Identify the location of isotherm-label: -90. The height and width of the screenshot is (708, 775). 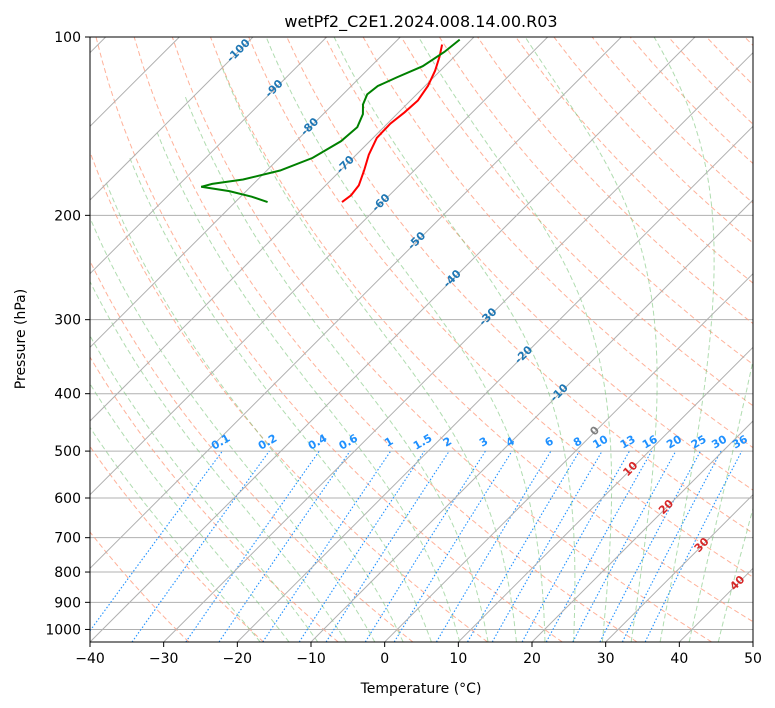
(273, 88).